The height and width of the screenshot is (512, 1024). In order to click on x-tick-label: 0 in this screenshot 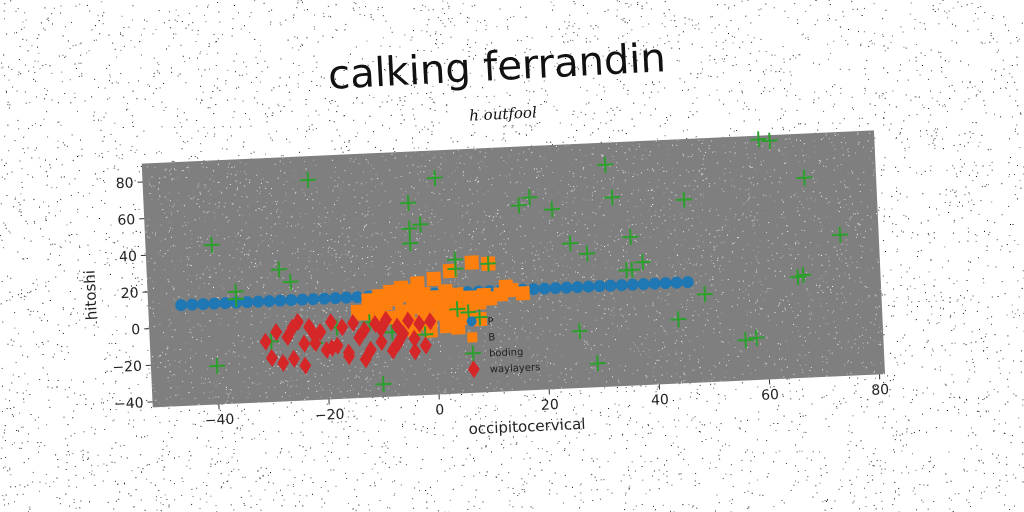, I will do `click(440, 410)`.